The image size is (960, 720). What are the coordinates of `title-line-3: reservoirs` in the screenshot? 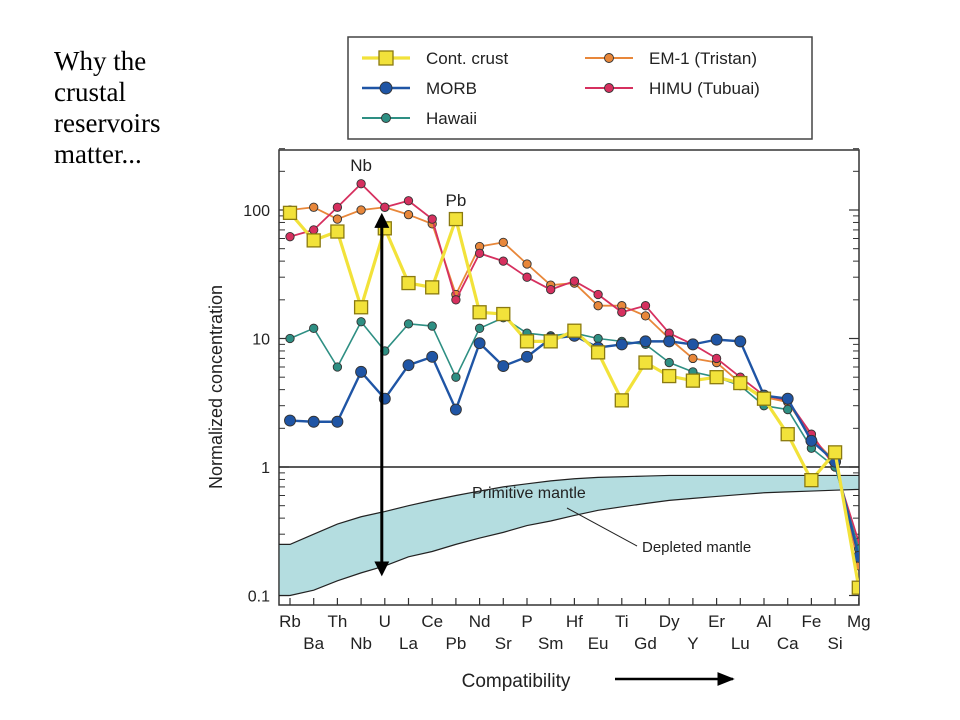 It's located at (107, 123).